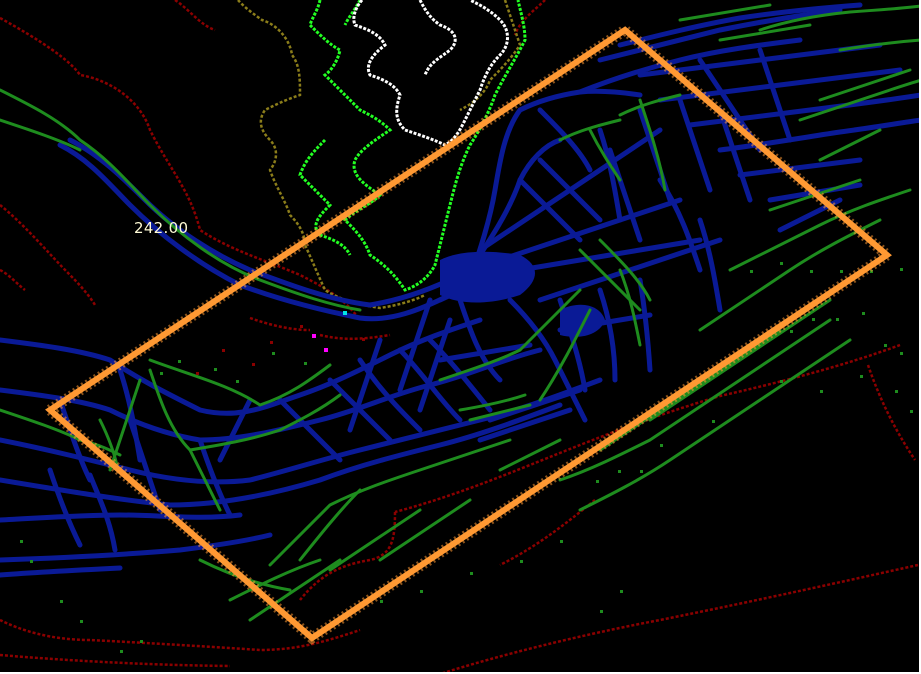 The image size is (921, 674). I want to click on frame-edge-right, so click(920, 337).